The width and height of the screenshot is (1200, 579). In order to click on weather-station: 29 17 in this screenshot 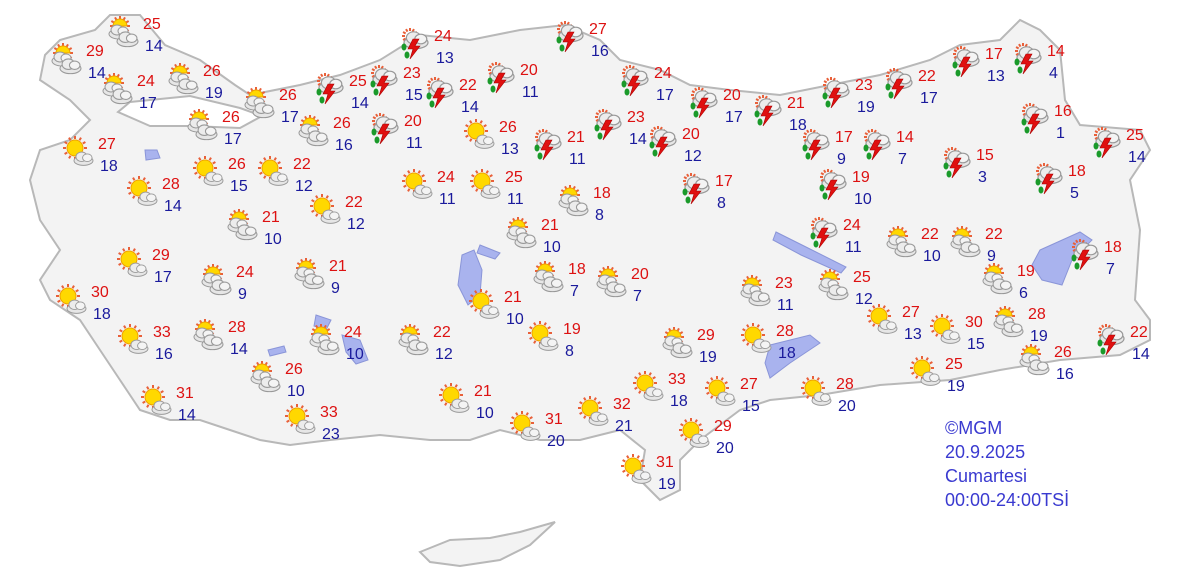, I will do `click(144, 266)`.